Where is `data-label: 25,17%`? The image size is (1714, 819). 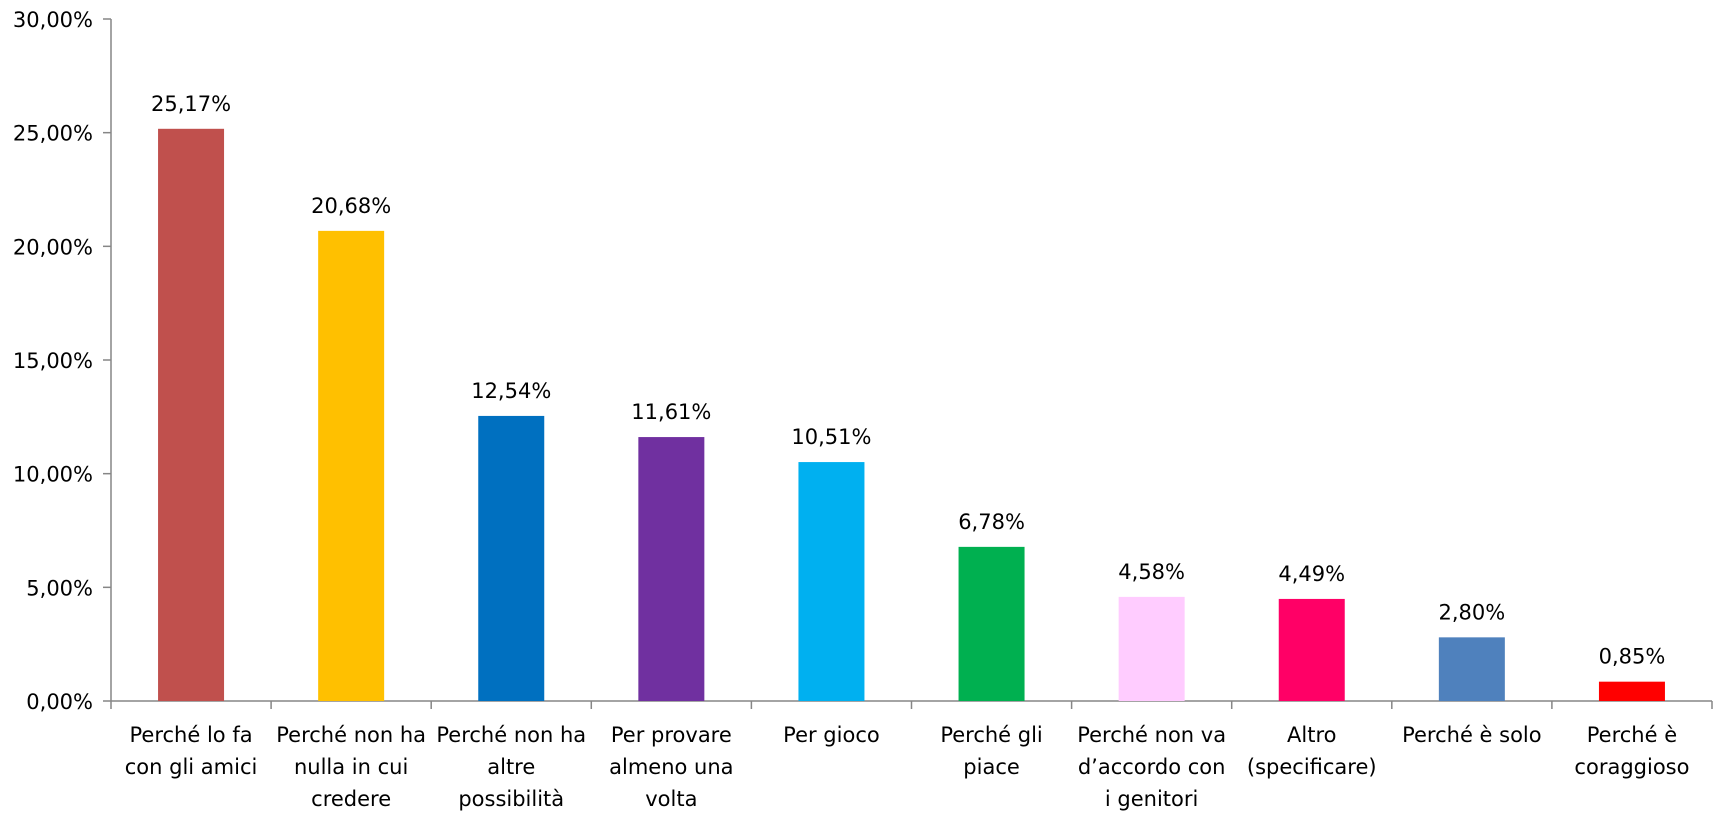
data-label: 25,17% is located at coordinates (191, 104).